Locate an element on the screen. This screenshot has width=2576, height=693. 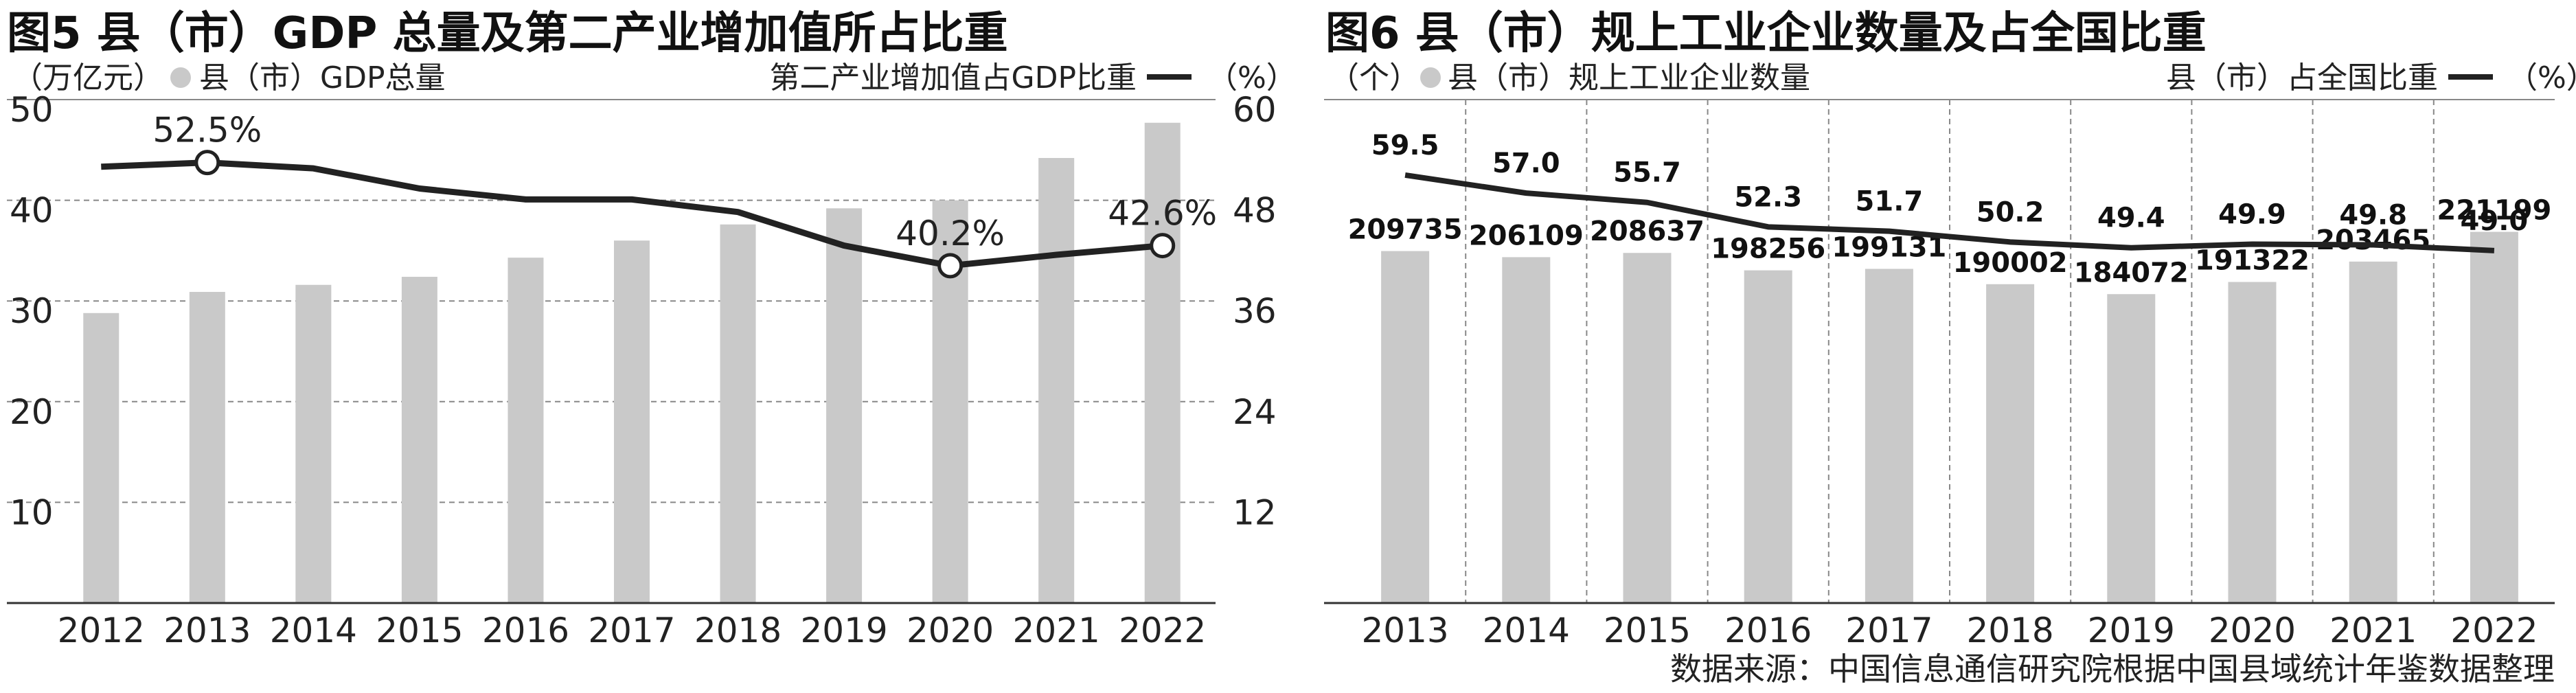
chart6-share-line is located at coordinates (1949, 212).